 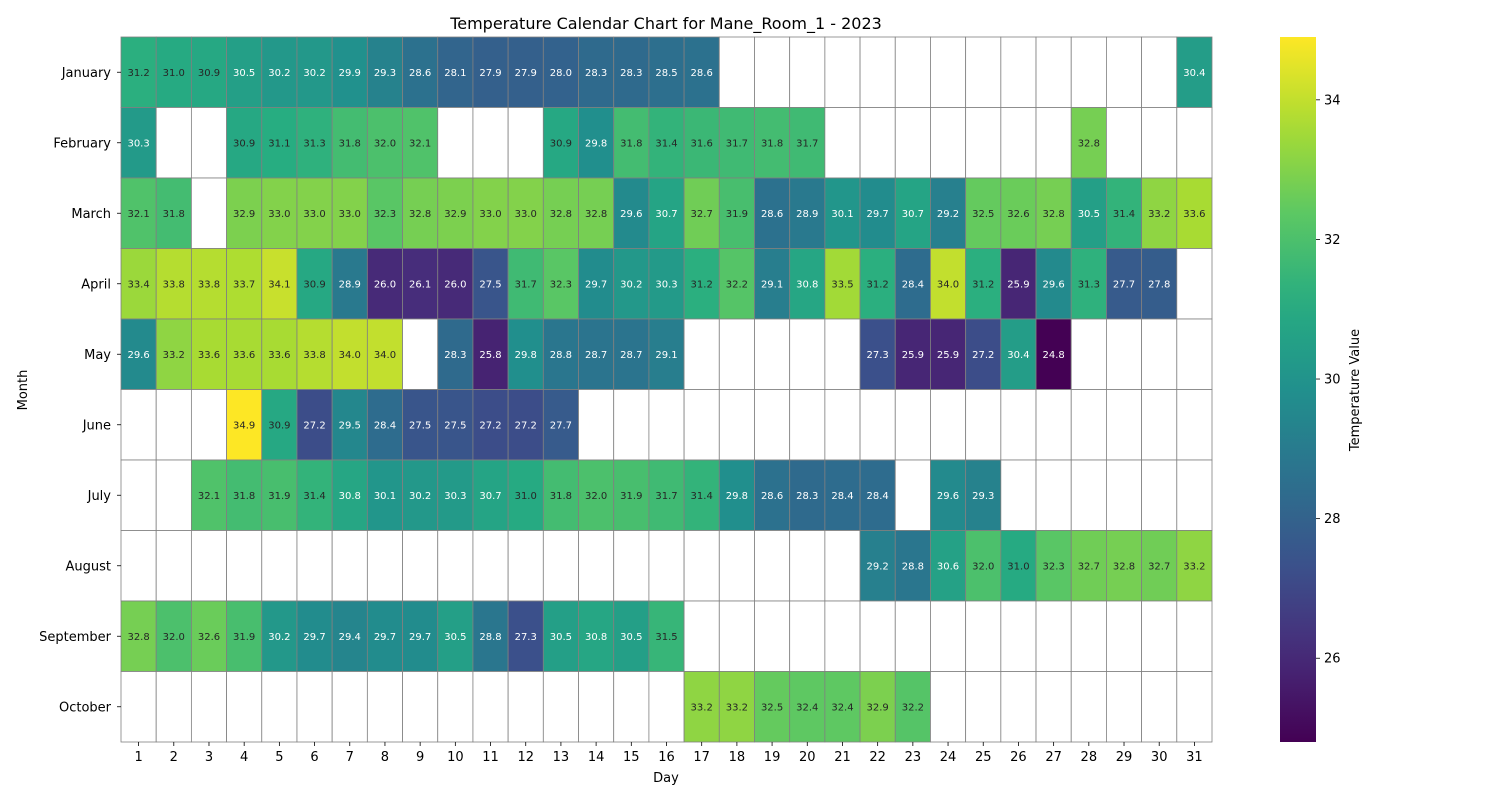 What do you see at coordinates (772, 707) in the screenshot?
I see `cell-value-label: 32.5` at bounding box center [772, 707].